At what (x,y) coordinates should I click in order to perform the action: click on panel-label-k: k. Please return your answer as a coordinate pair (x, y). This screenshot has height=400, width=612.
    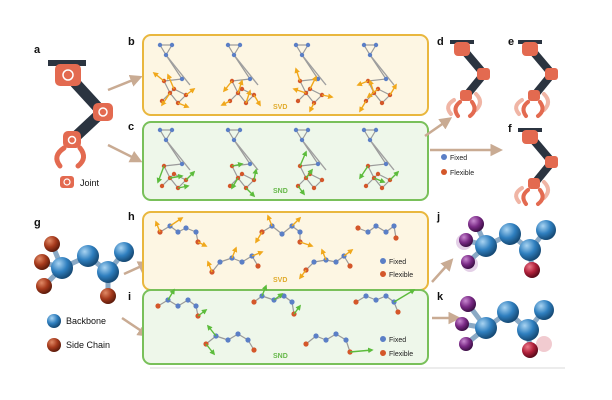
    Looking at the image, I should click on (440, 297).